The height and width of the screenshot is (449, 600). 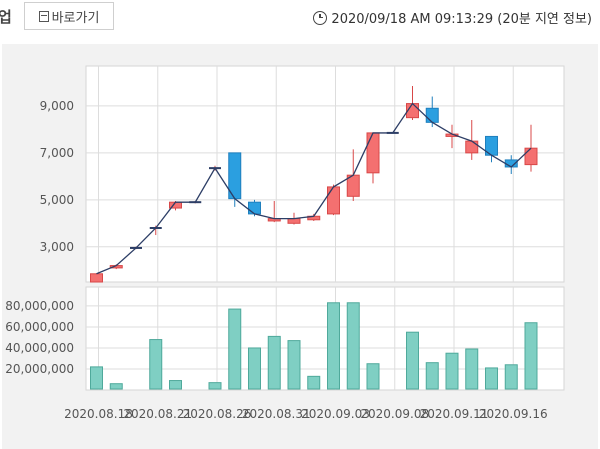 What do you see at coordinates (6, 17) in the screenshot?
I see `page-title: 업` at bounding box center [6, 17].